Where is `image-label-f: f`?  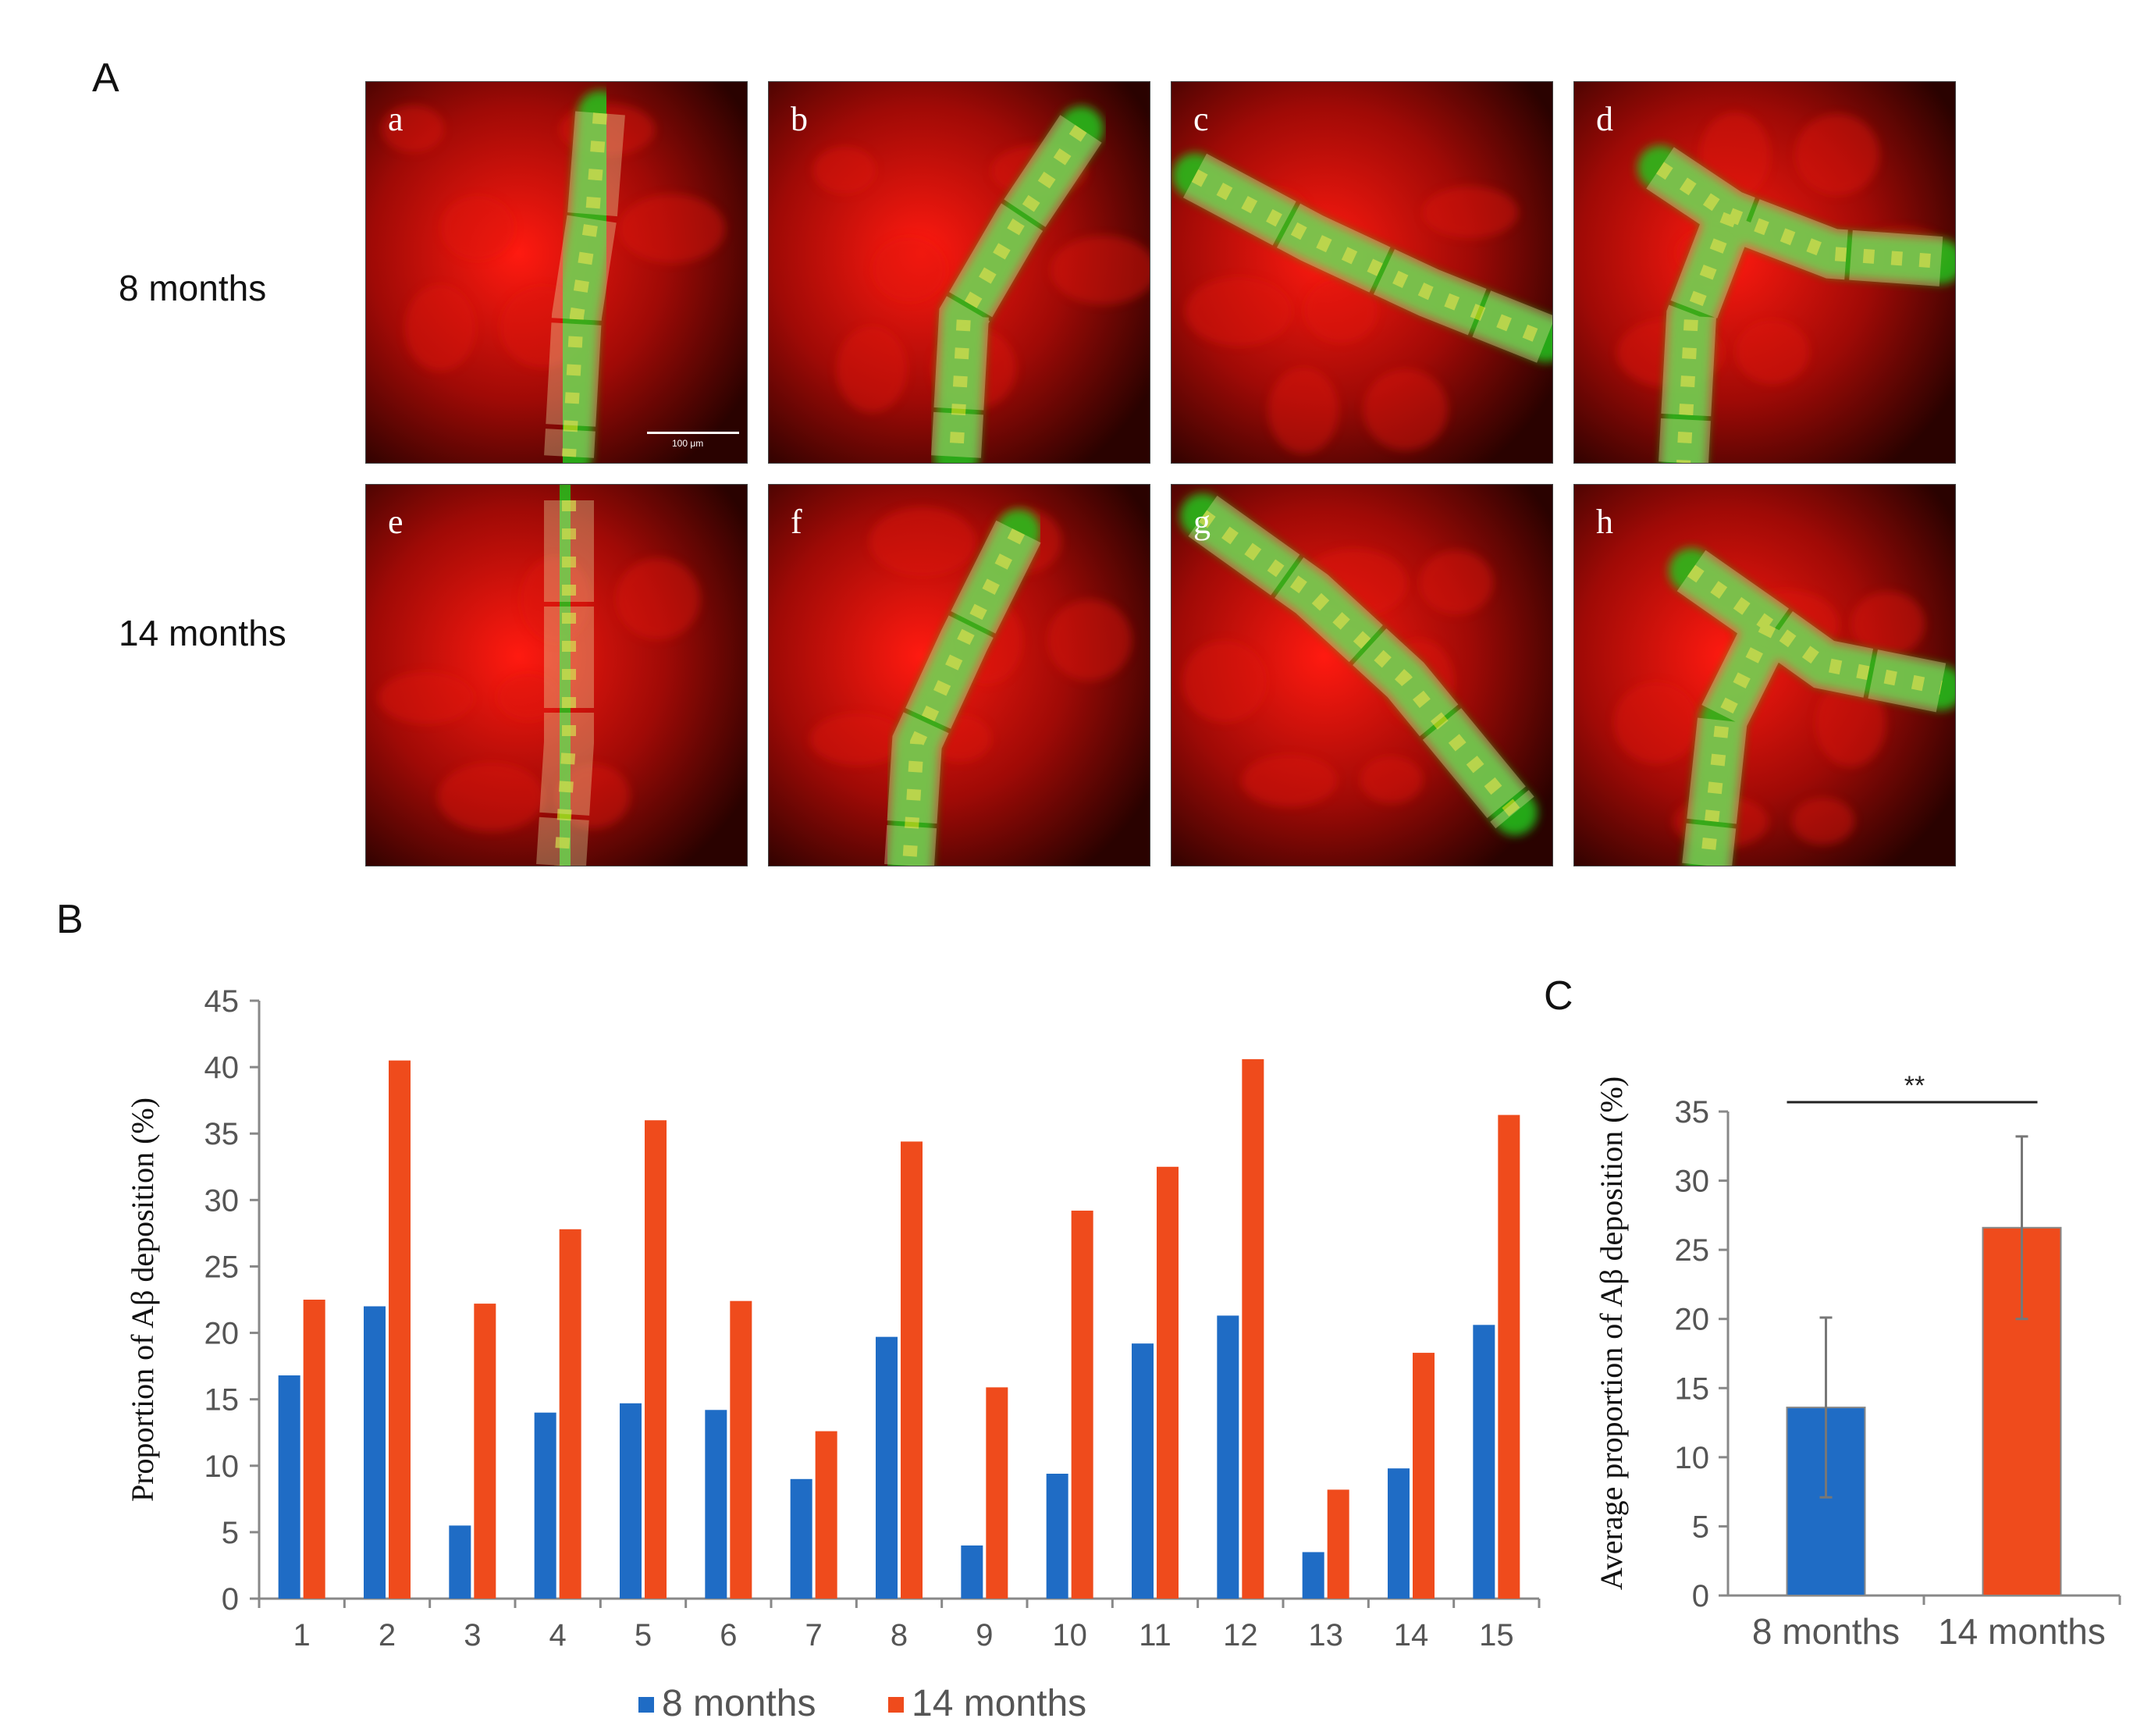 image-label-f: f is located at coordinates (796, 522).